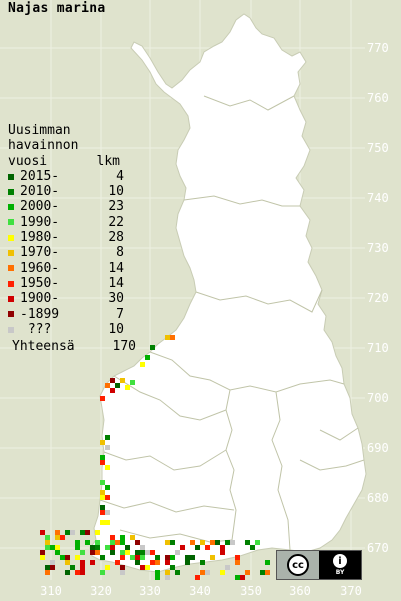 Image resolution: width=401 pixels, height=601 pixels. I want to click on legend-total-count: 170, so click(124, 346).